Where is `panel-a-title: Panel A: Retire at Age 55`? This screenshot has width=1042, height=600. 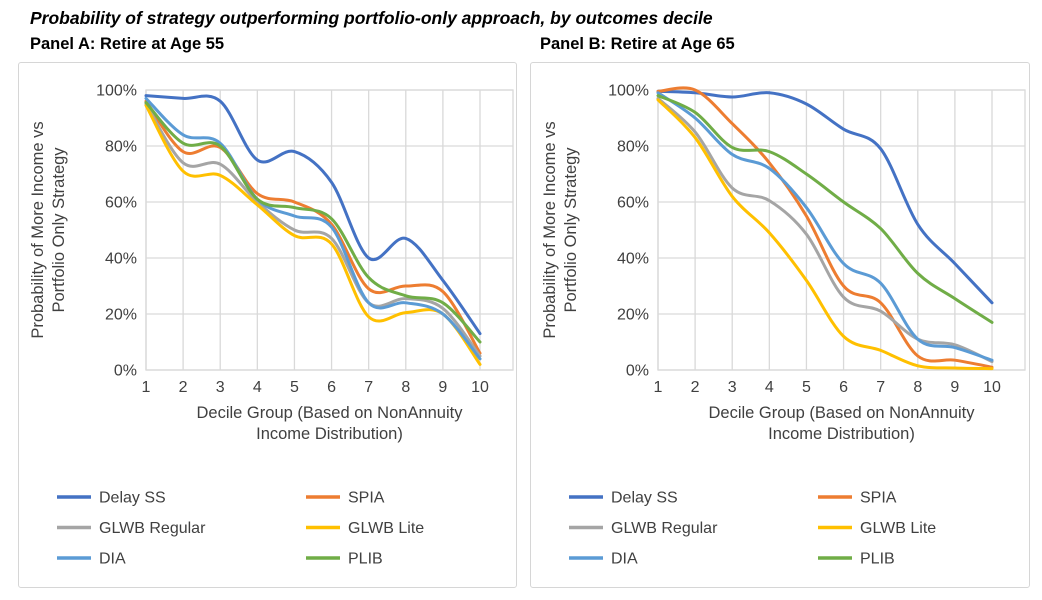 panel-a-title: Panel A: Retire at Age 55 is located at coordinates (127, 44).